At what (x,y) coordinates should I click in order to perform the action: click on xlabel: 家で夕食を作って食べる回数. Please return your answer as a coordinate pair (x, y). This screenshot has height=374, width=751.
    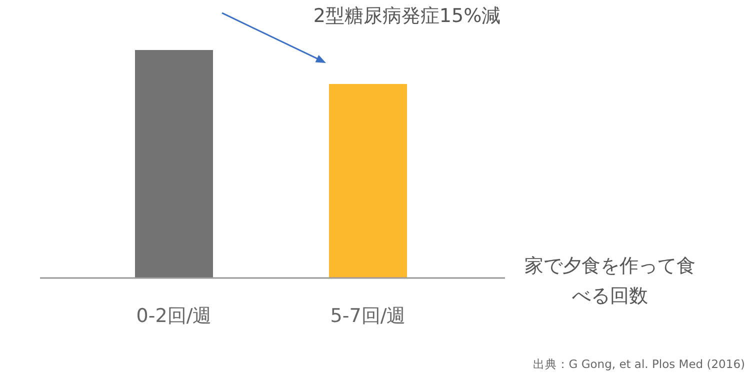
    Looking at the image, I should click on (610, 281).